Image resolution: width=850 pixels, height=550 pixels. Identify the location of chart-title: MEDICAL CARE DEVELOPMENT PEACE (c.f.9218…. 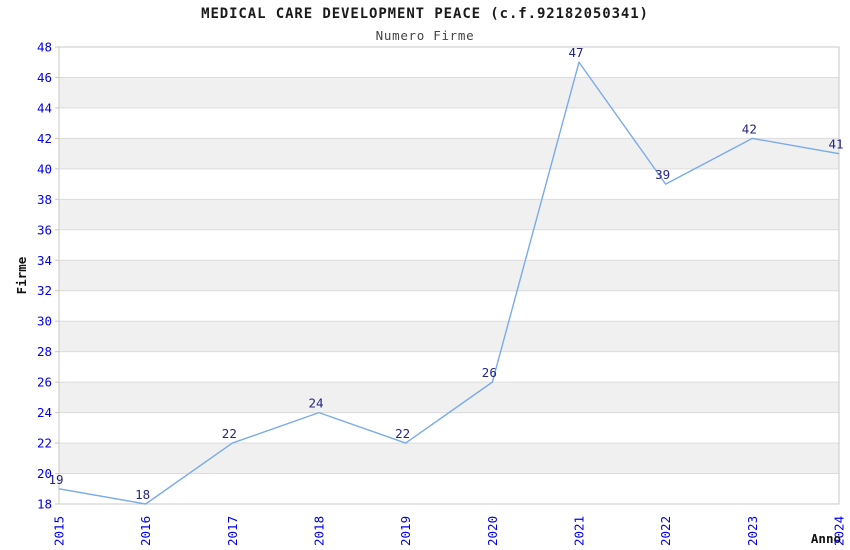
(425, 14).